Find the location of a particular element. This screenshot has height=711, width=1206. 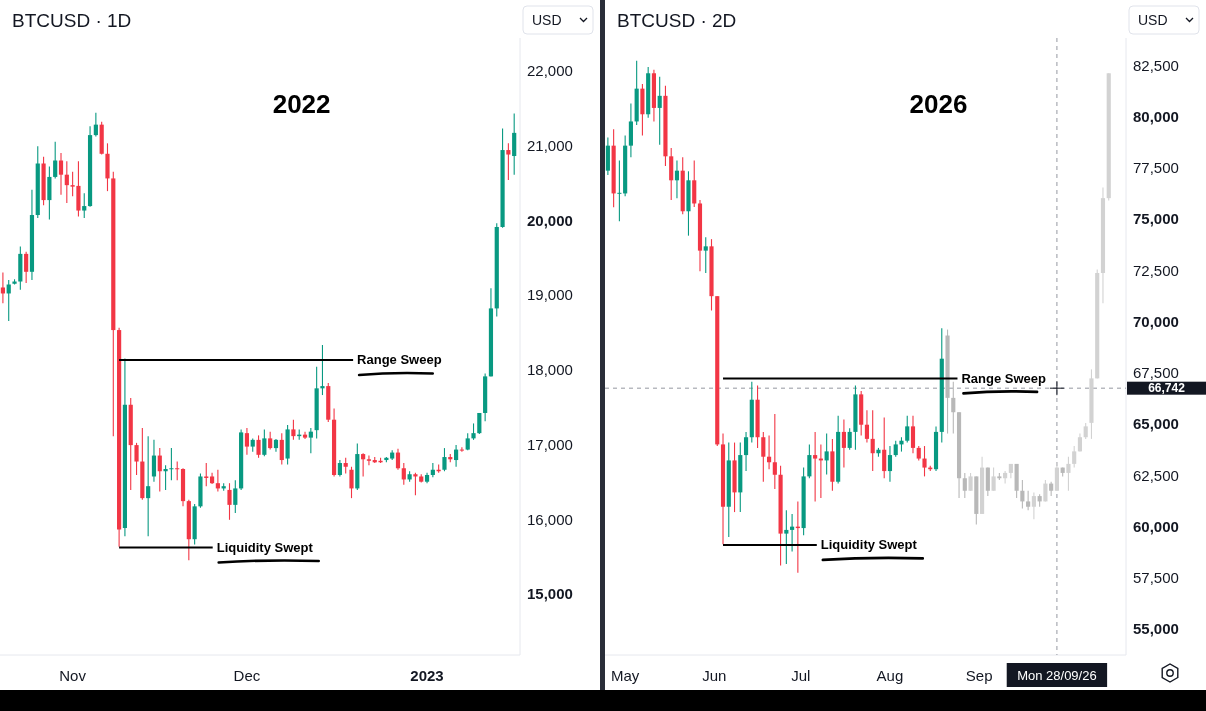

y-tick-label: 55,000 is located at coordinates (1156, 629).